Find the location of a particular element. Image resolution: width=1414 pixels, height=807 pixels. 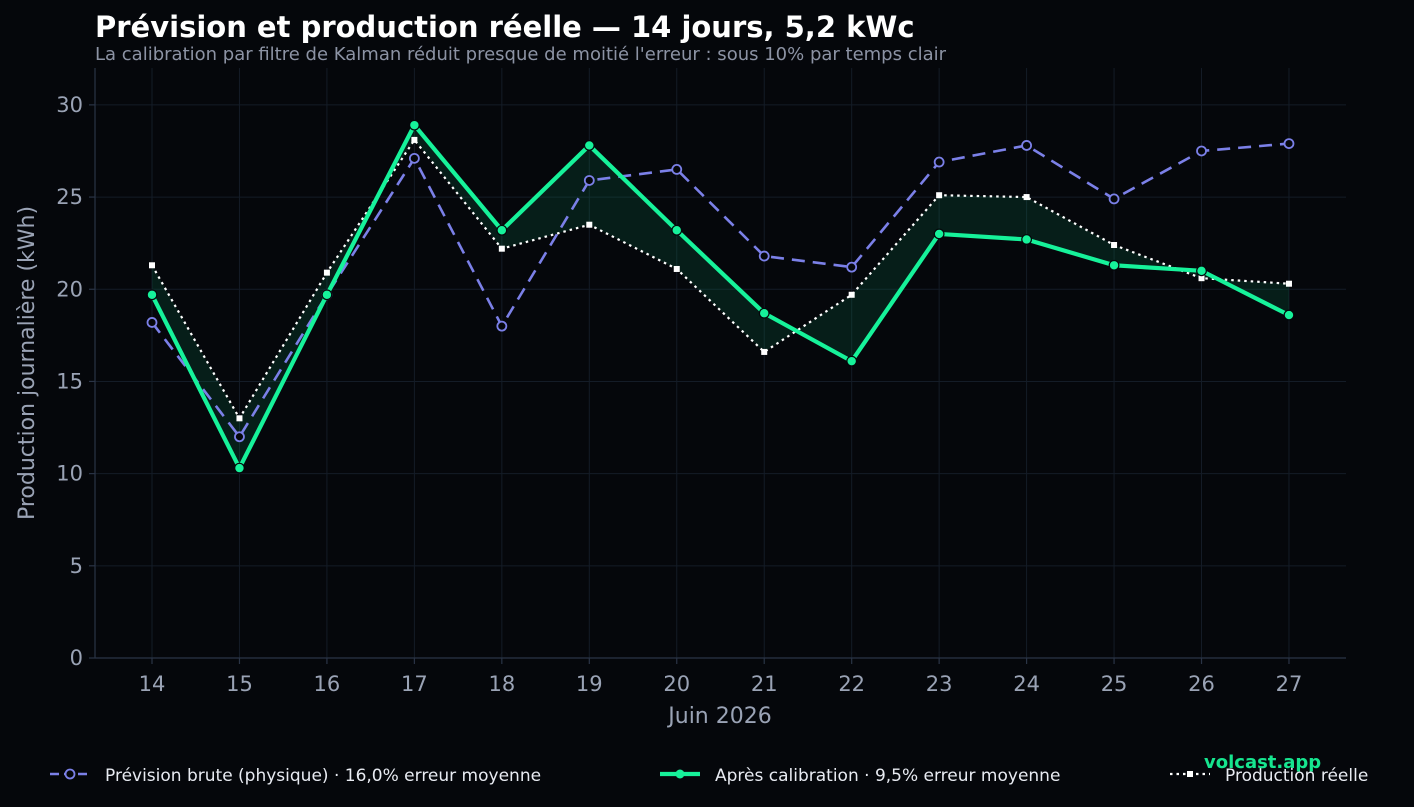

x-tick-label: 14 is located at coordinates (152, 684).